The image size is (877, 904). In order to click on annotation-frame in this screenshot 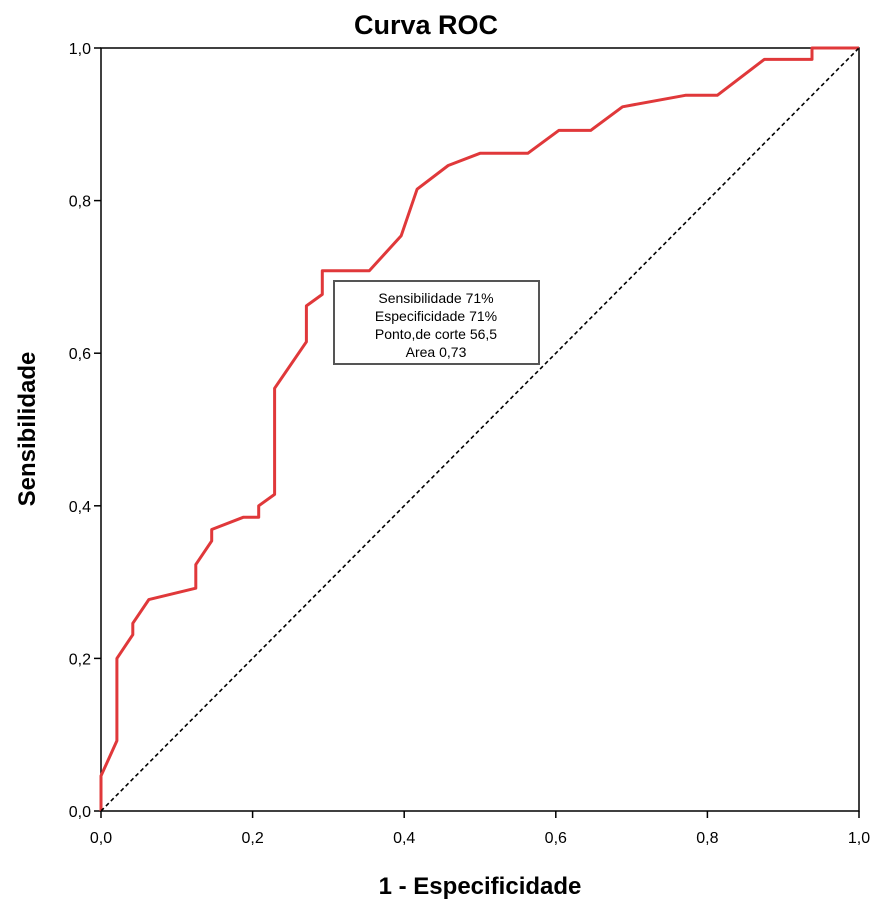, I will do `click(436, 322)`.